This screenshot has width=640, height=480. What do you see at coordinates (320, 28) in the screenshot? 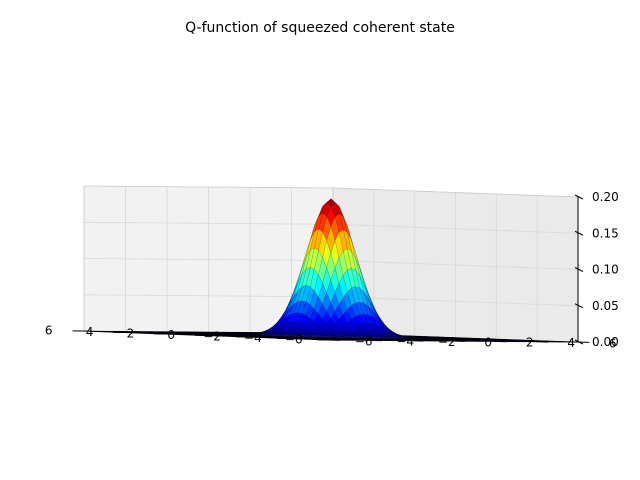
I see `chart-title: Q-function of squeezed coherent state` at bounding box center [320, 28].